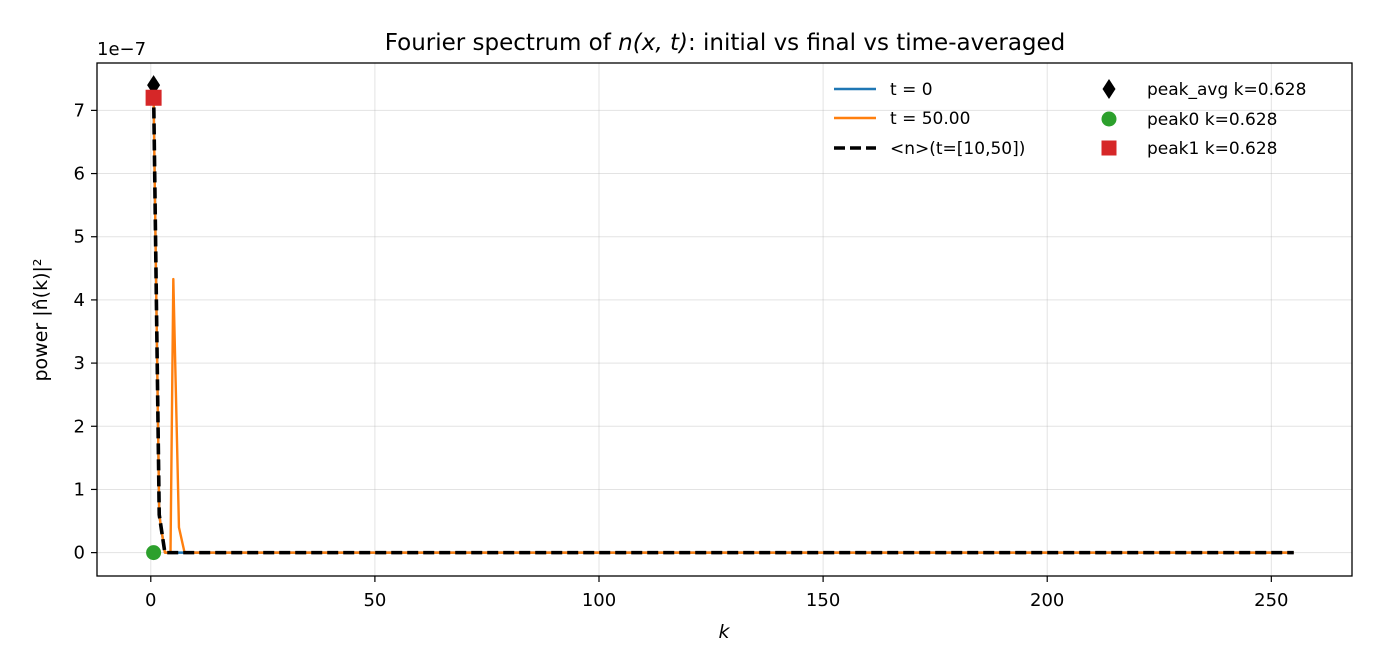 The width and height of the screenshot is (1376, 672). What do you see at coordinates (957, 149) in the screenshot?
I see `legend-label-avg: <n>(t=[10,50])` at bounding box center [957, 149].